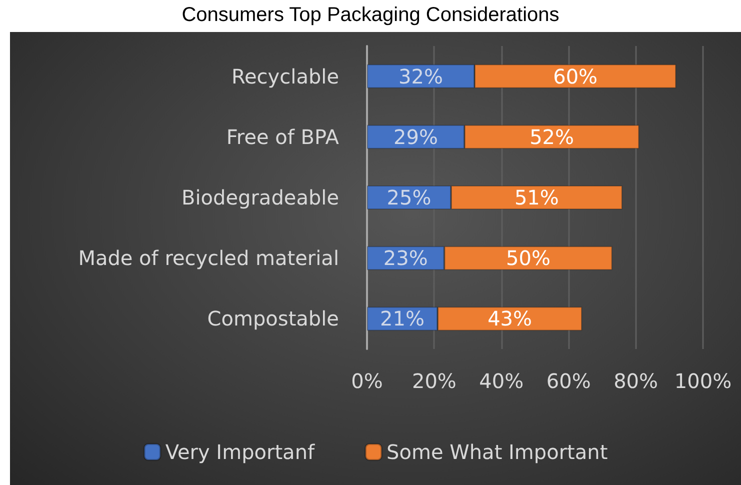 The image size is (741, 485). Describe the element at coordinates (703, 381) in the screenshot. I see `x-tick-label: 100%` at that location.